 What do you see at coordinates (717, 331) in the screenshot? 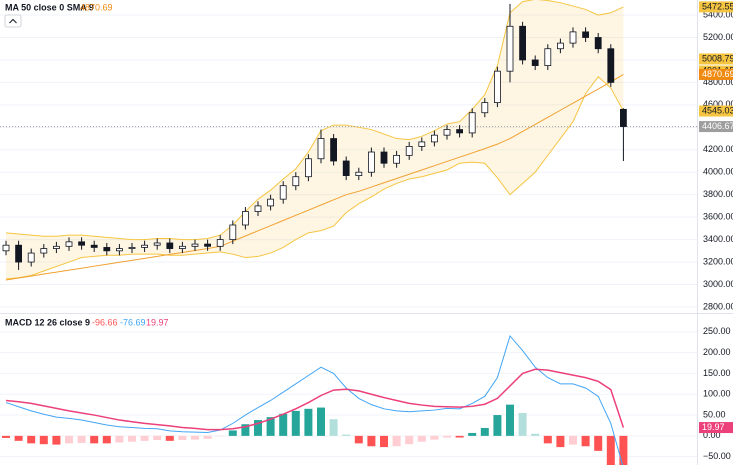
I see `y-tick-label: 250.00` at bounding box center [717, 331].